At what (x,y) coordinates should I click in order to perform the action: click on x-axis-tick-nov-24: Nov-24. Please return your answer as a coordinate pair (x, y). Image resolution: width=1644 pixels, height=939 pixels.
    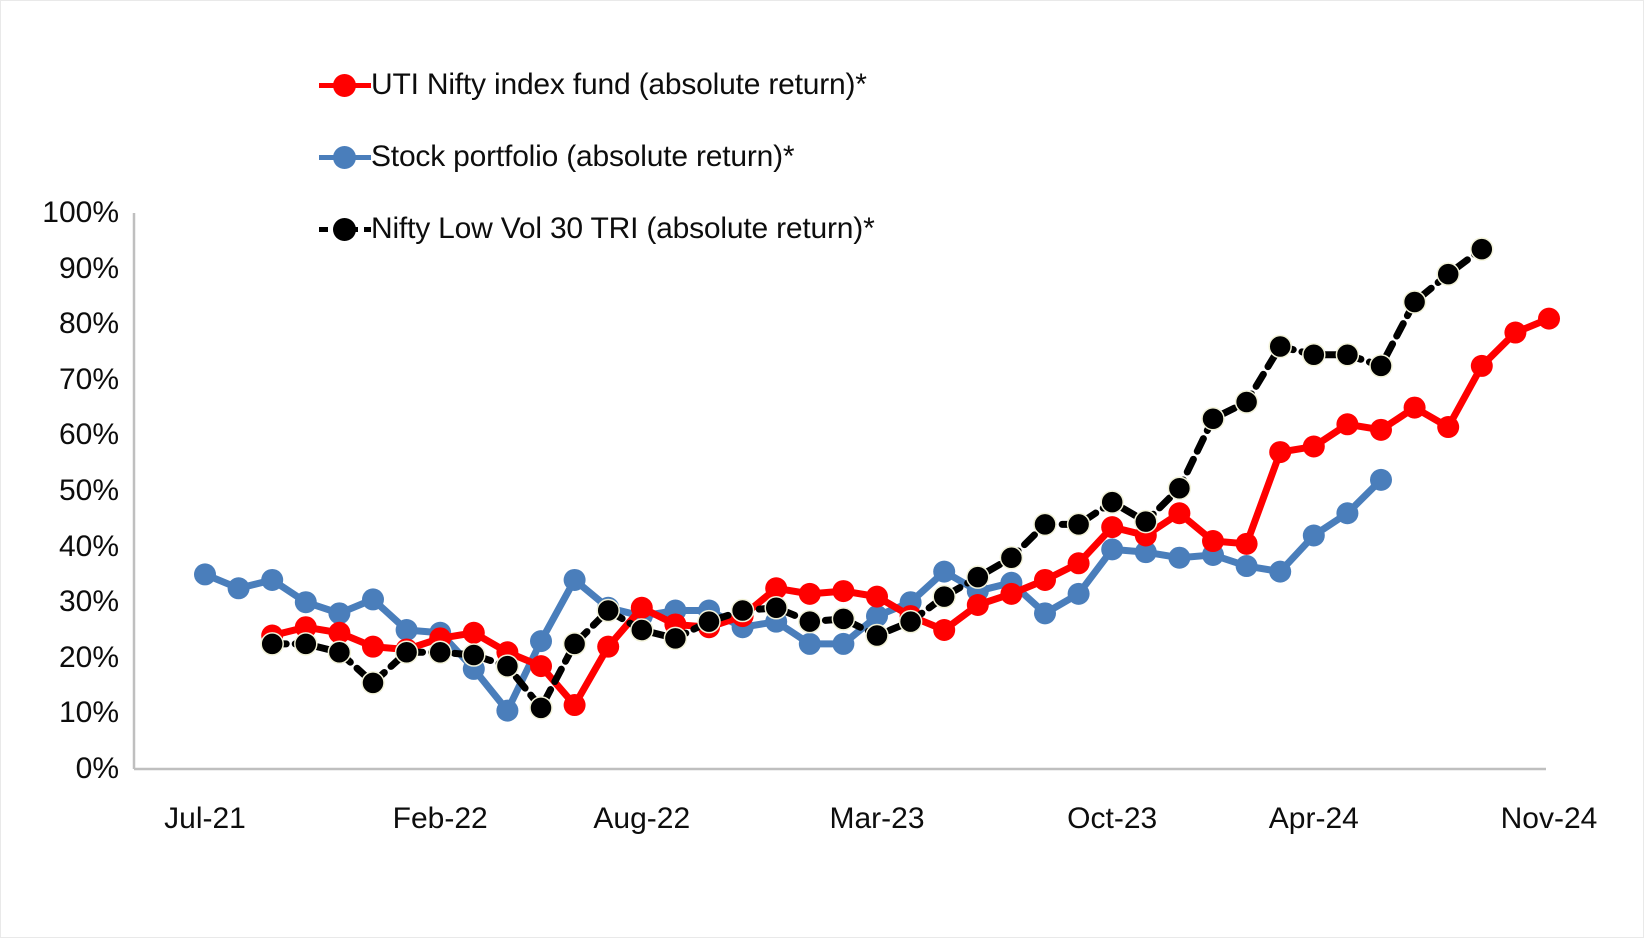
    Looking at the image, I should click on (1549, 818).